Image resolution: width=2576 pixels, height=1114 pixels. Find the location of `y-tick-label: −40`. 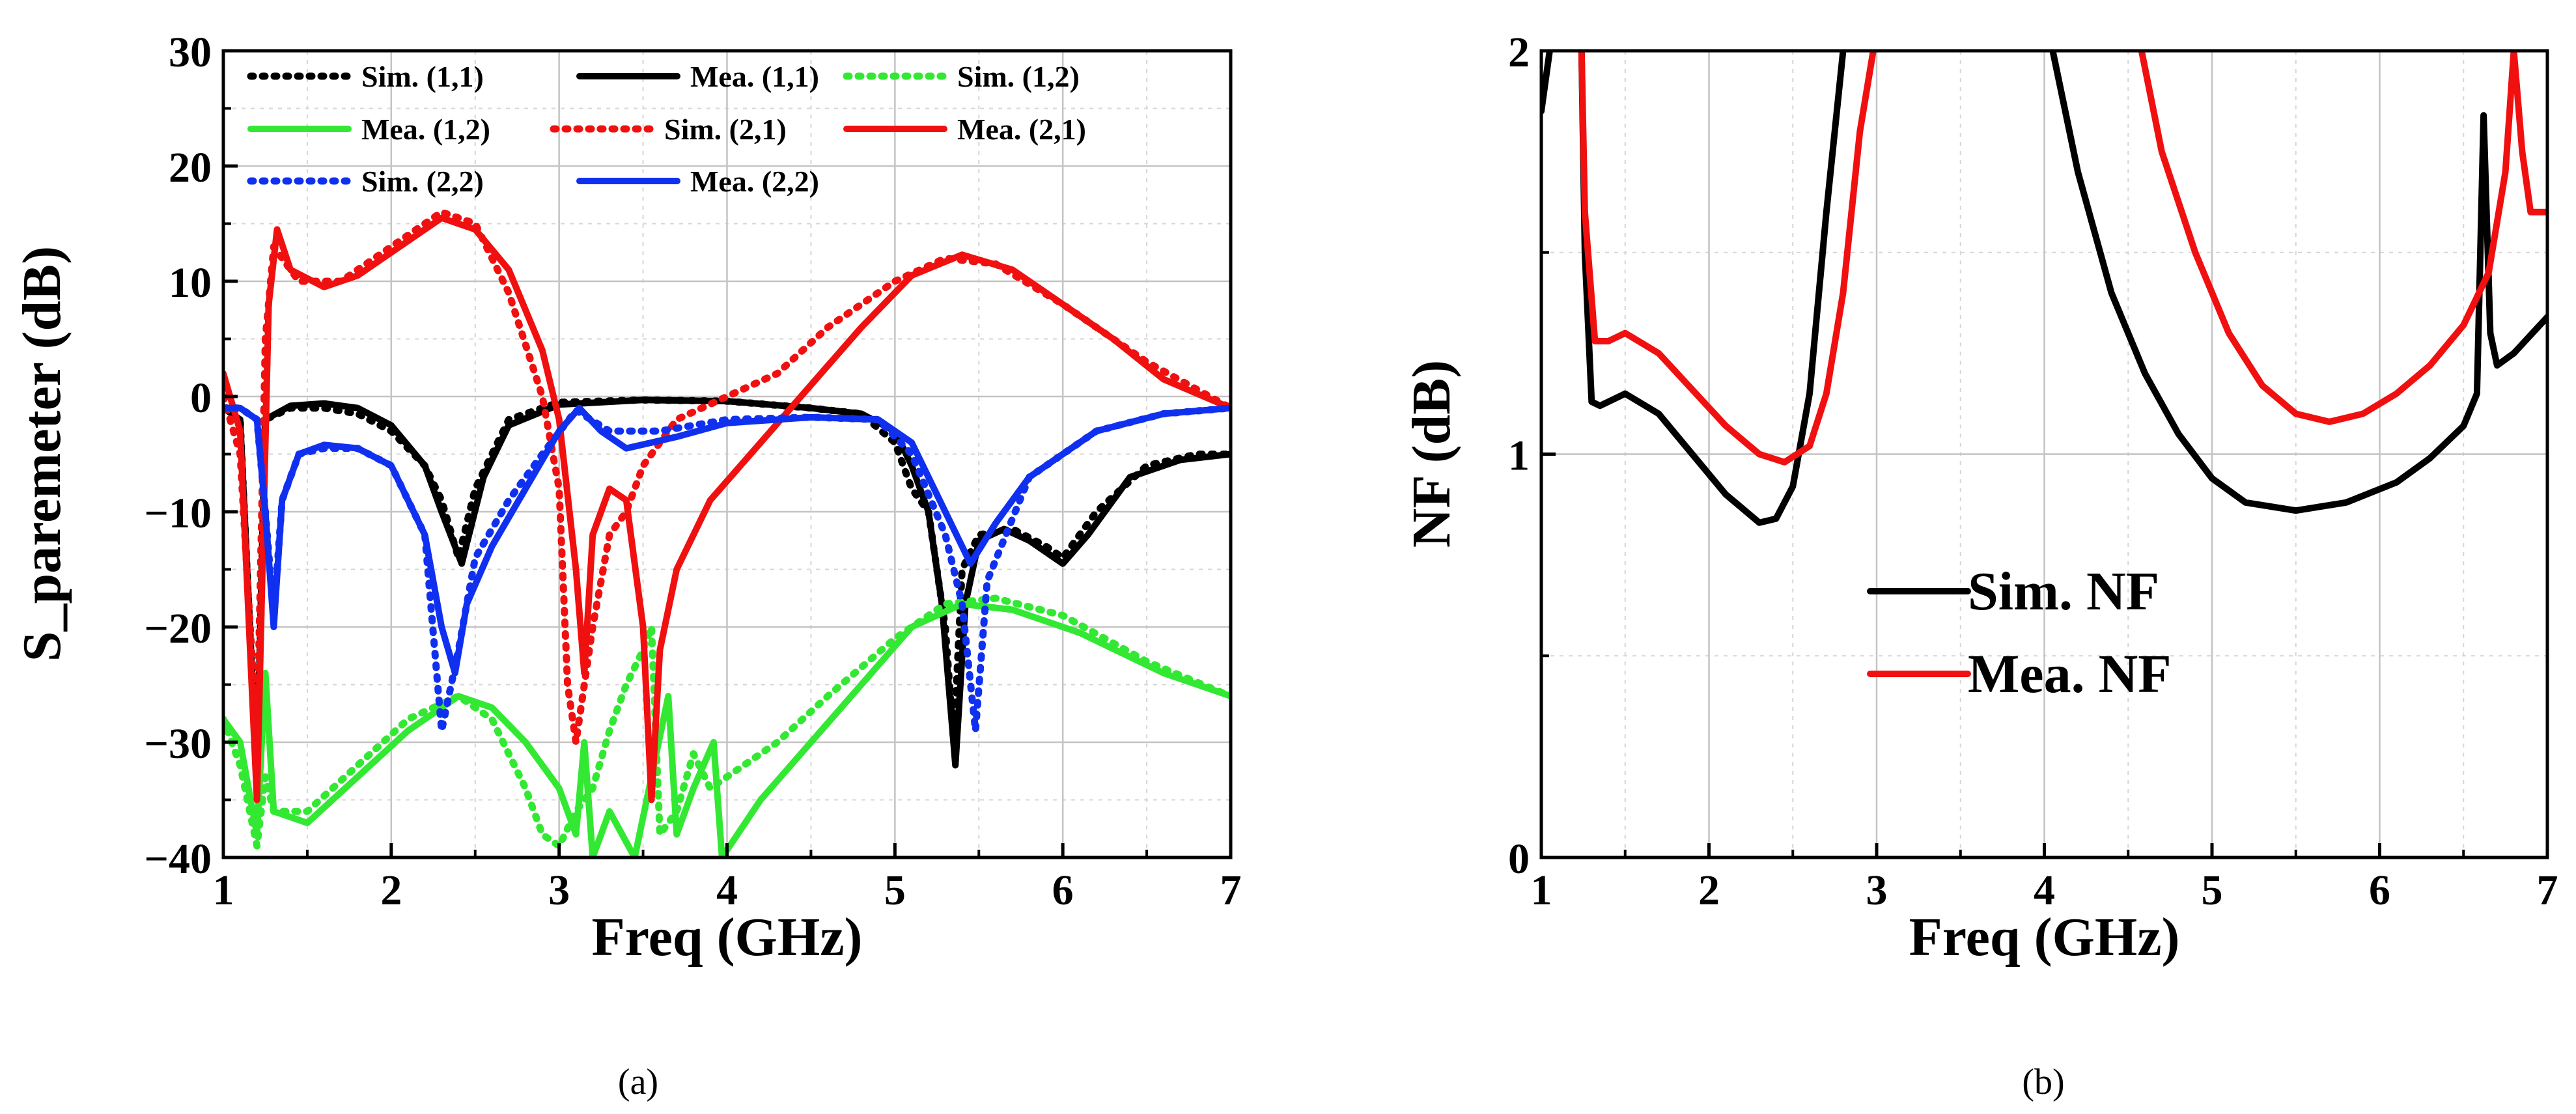

y-tick-label: −40 is located at coordinates (178, 859).